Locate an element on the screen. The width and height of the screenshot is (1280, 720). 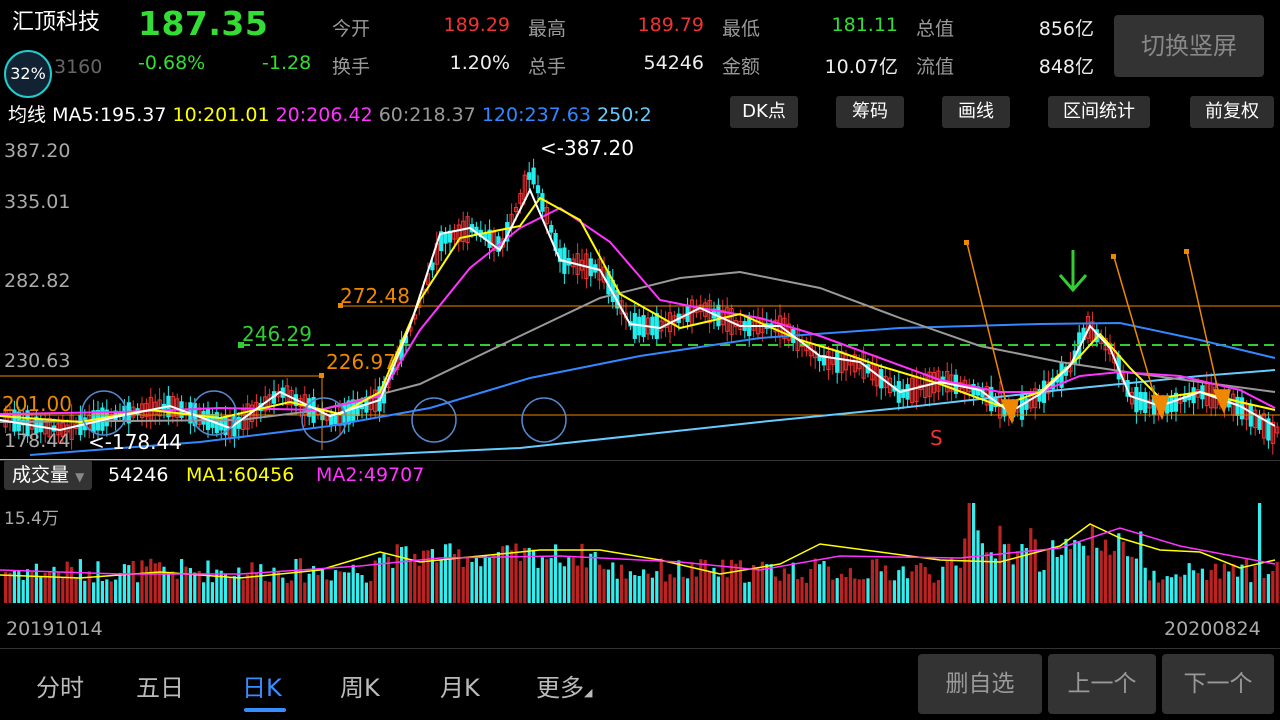
tab-more: 更多◢ is located at coordinates (564, 688).